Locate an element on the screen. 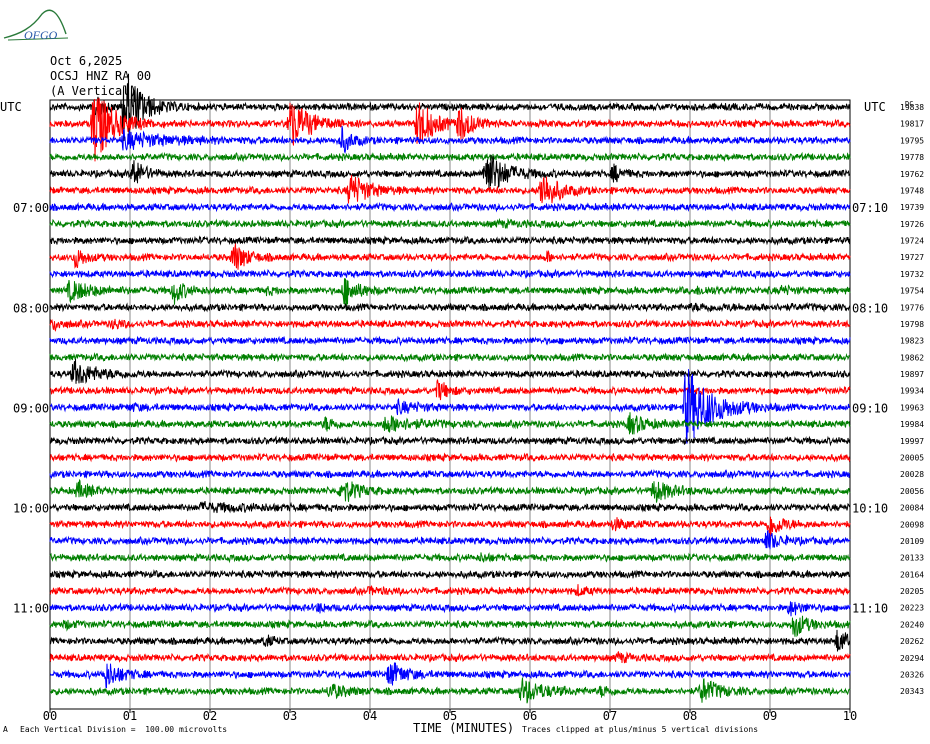 This screenshot has width=930, height=744. dc-offset-label: 19754 is located at coordinates (912, 291).